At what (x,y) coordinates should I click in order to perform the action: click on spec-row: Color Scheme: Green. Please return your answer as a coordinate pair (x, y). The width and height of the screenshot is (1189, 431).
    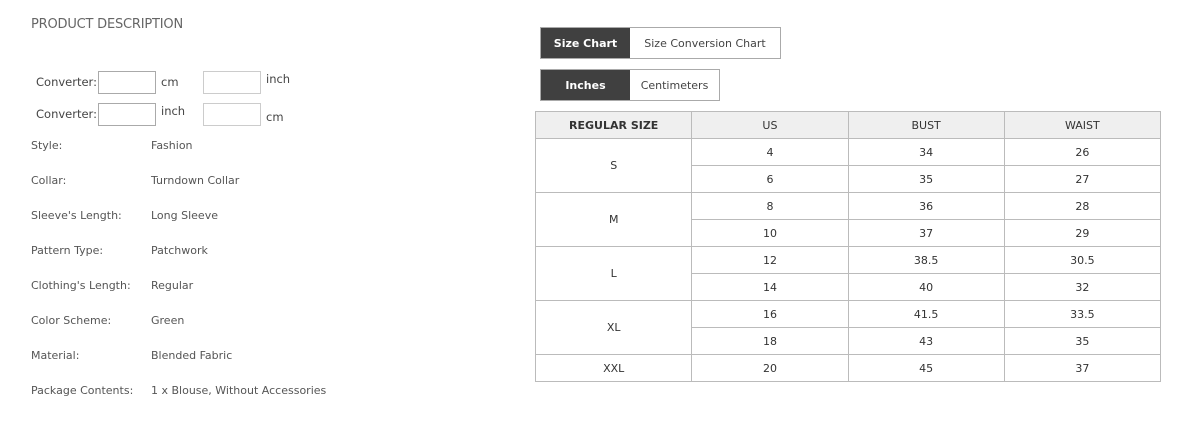
    Looking at the image, I should click on (107, 320).